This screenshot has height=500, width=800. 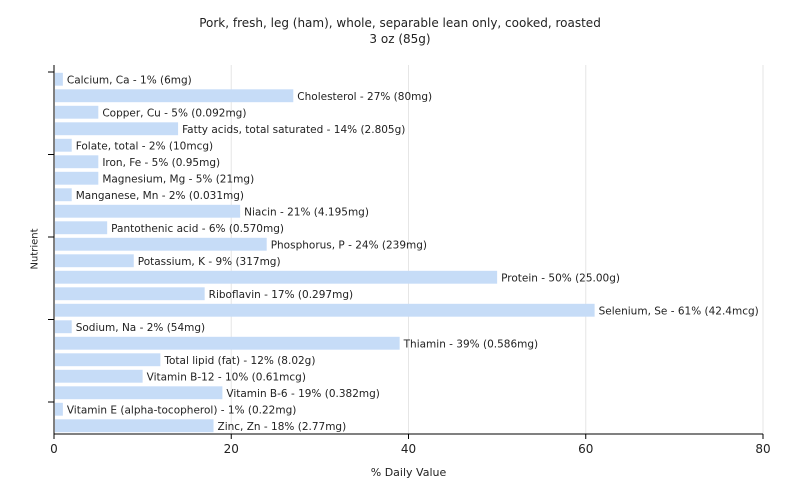 I want to click on y-axis-title: Nutrient, so click(x=35, y=249).